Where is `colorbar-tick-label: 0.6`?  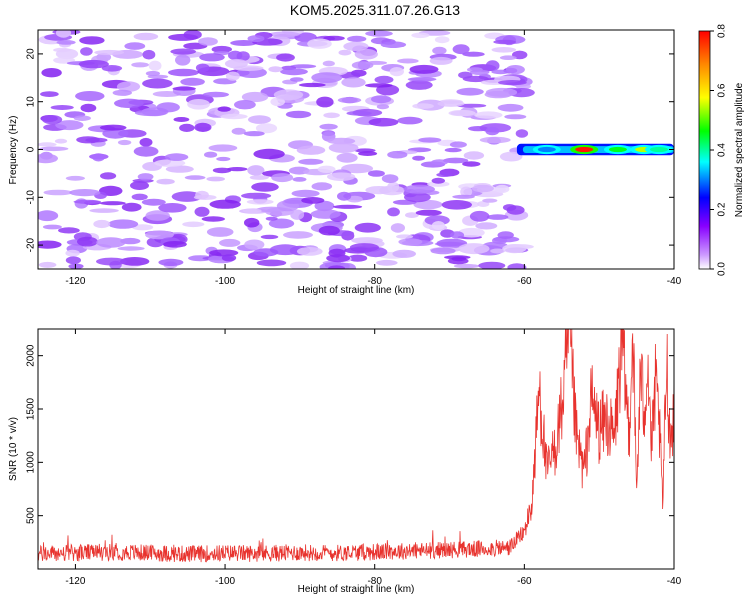 colorbar-tick-label: 0.6 is located at coordinates (722, 90).